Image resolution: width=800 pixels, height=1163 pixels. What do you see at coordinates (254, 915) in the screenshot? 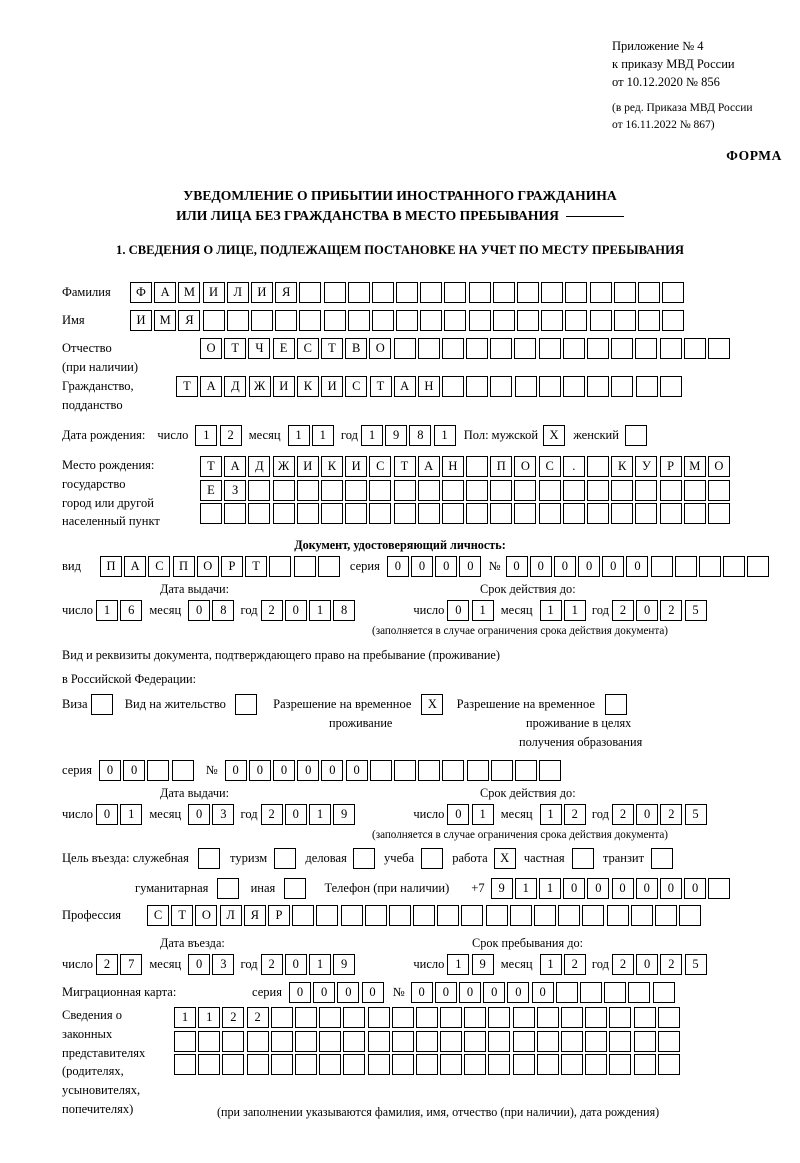
I see `char-cell: Я` at bounding box center [254, 915].